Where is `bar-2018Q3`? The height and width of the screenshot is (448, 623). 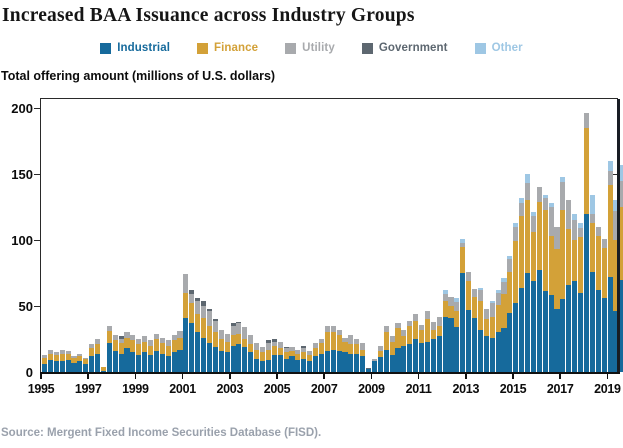
bar-2018Q3 is located at coordinates (598, 235).